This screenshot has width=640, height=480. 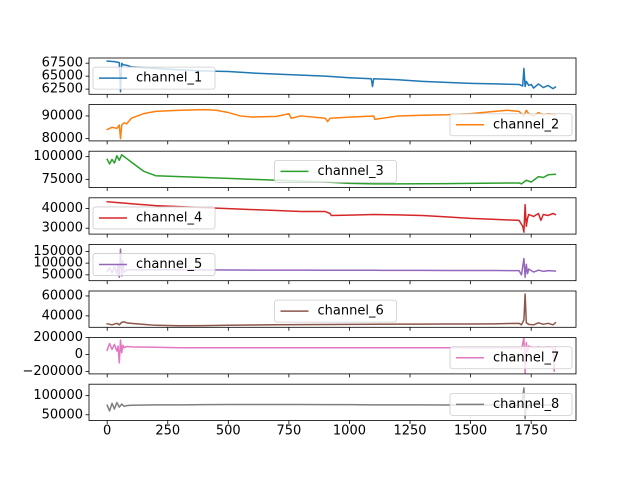 I want to click on legend-label: channel_1, so click(x=169, y=78).